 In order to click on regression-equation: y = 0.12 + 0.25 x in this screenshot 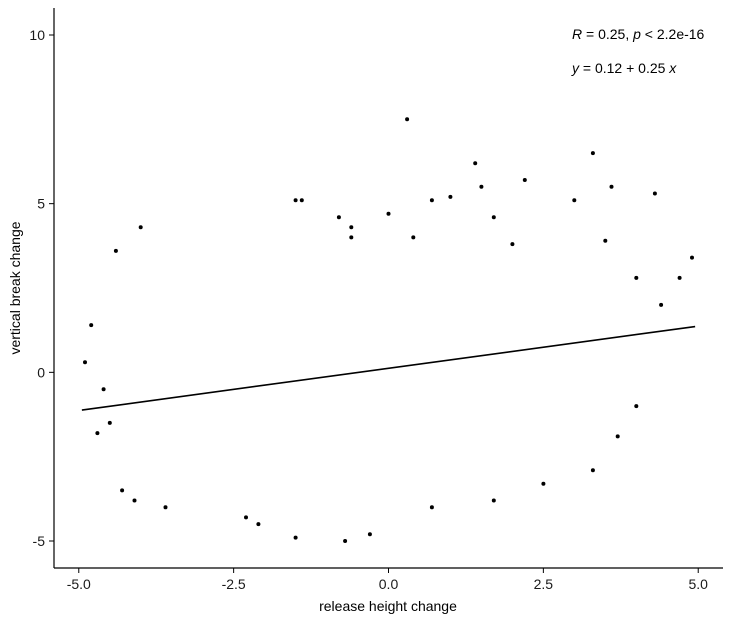, I will do `click(624, 68)`.